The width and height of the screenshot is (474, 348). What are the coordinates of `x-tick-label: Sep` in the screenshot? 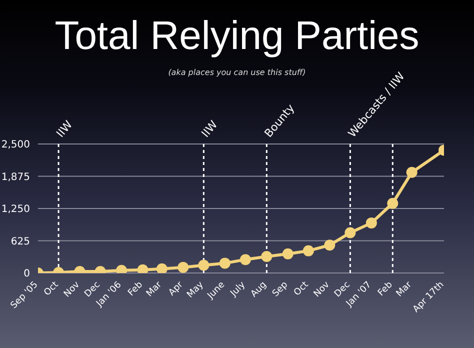 It's located at (280, 290).